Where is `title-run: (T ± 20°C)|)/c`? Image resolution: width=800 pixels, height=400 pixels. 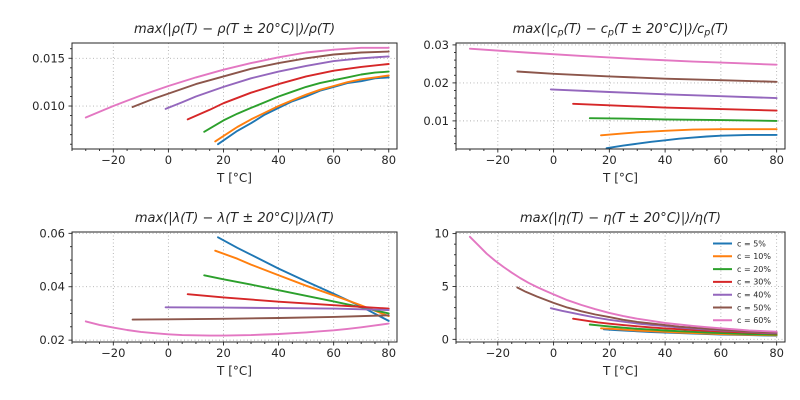 title-run: (T ± 20°C)|)/c is located at coordinates (659, 29).